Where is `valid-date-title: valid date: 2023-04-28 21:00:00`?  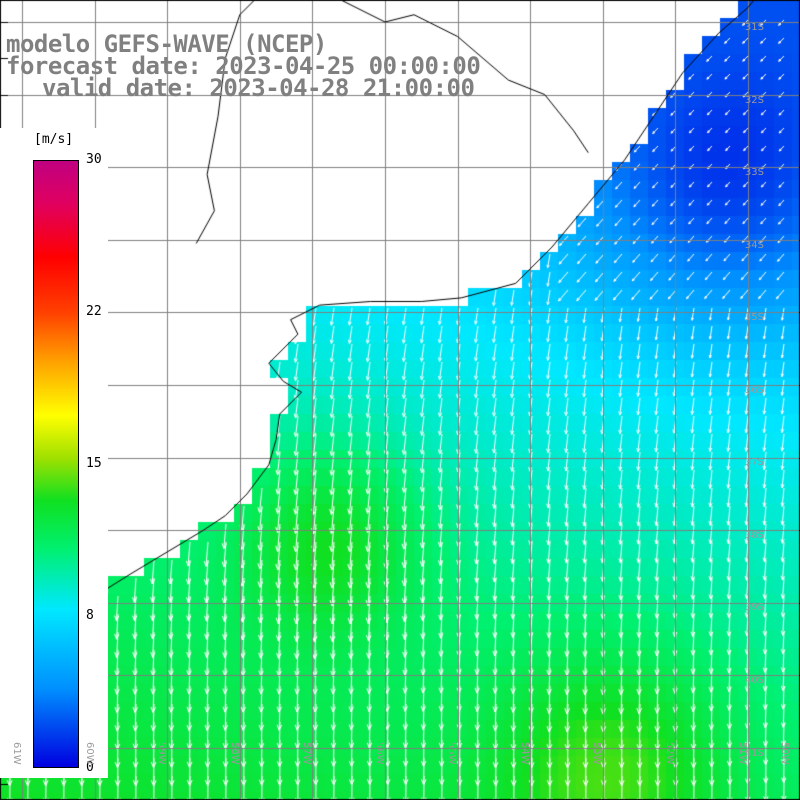
valid-date-title: valid date: 2023-04-28 21:00:00 is located at coordinates (258, 88).